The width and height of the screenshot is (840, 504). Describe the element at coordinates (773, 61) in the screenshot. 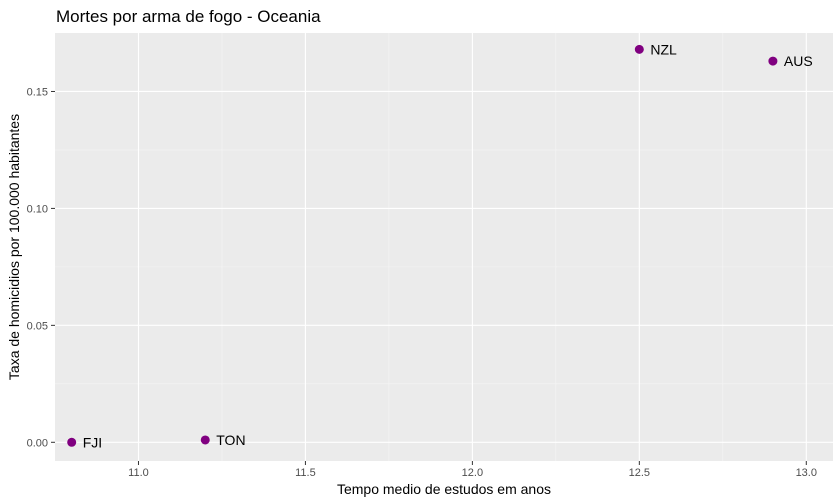

I see `data-point-aus` at that location.